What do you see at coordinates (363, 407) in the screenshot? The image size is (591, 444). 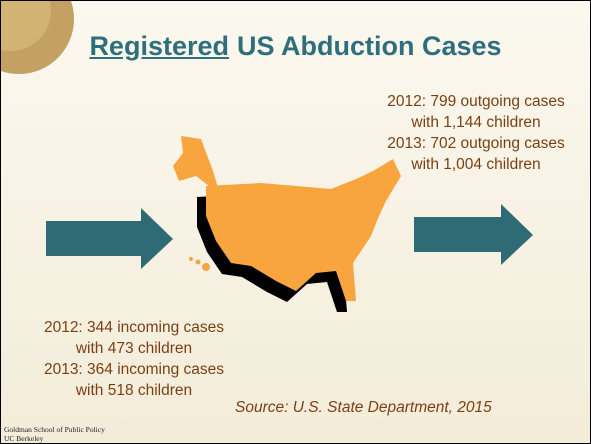 I see `source: Source: U.S. State Department, 2015` at bounding box center [363, 407].